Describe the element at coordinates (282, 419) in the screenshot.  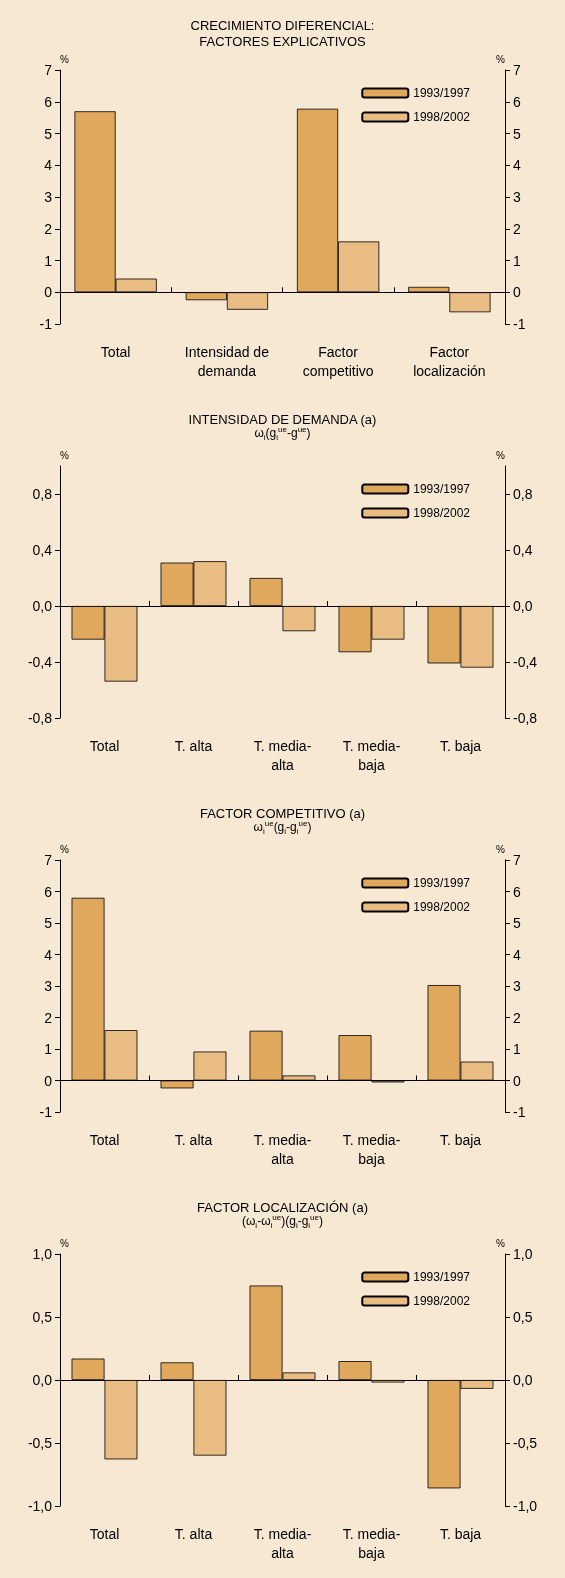
I see `chart-title: INTENSIDAD DE DEMANDA (a)` at that location.